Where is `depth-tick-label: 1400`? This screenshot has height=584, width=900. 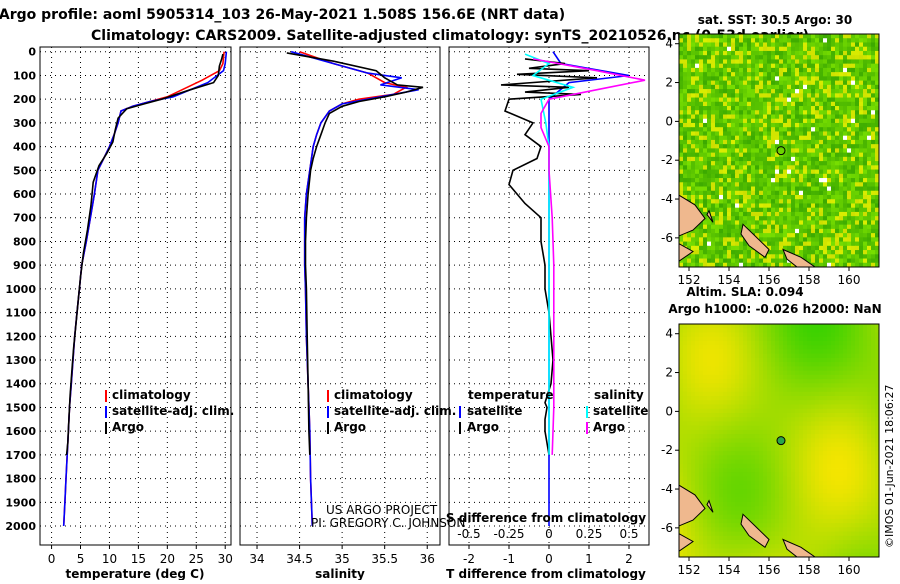 depth-tick-label: 1400 is located at coordinates (20, 384).